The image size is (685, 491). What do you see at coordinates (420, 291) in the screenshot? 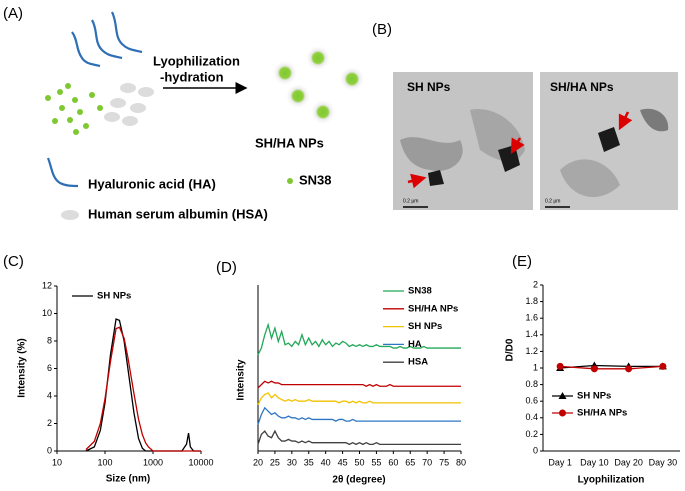
I see `legend-label: SN38` at bounding box center [420, 291].